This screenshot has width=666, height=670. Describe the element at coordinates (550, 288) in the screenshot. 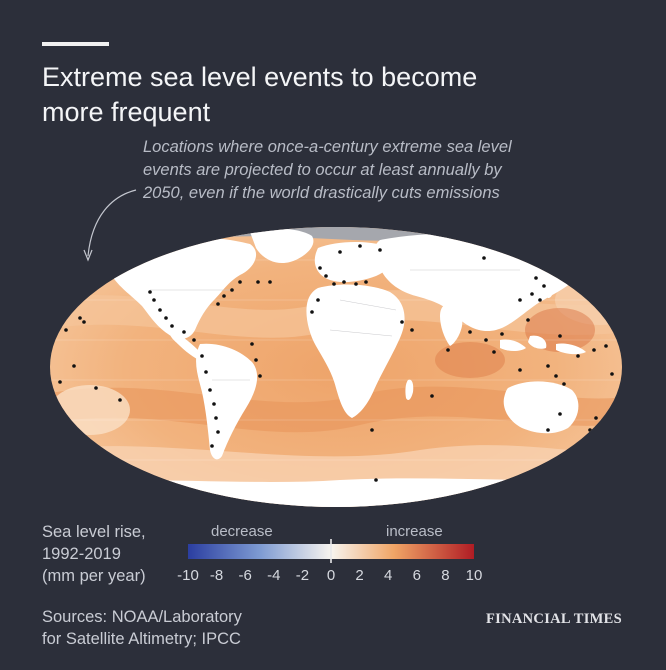

I see `japan` at that location.